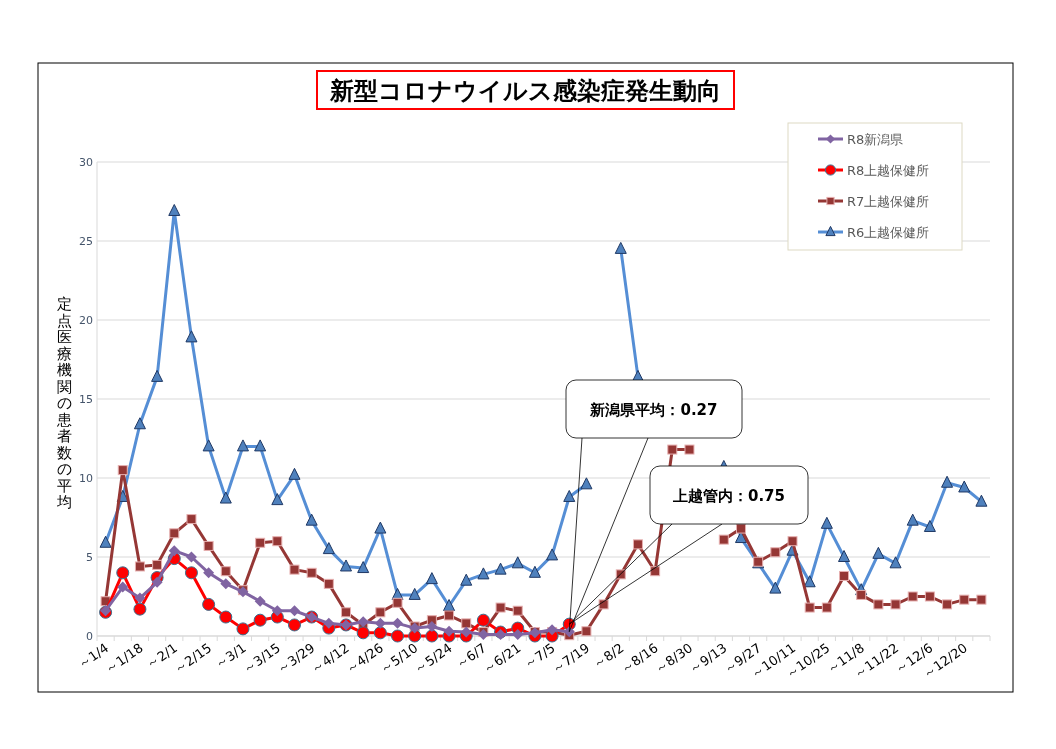 The height and width of the screenshot is (749, 1056). I want to click on legend-label: R8新潟県, so click(875, 139).